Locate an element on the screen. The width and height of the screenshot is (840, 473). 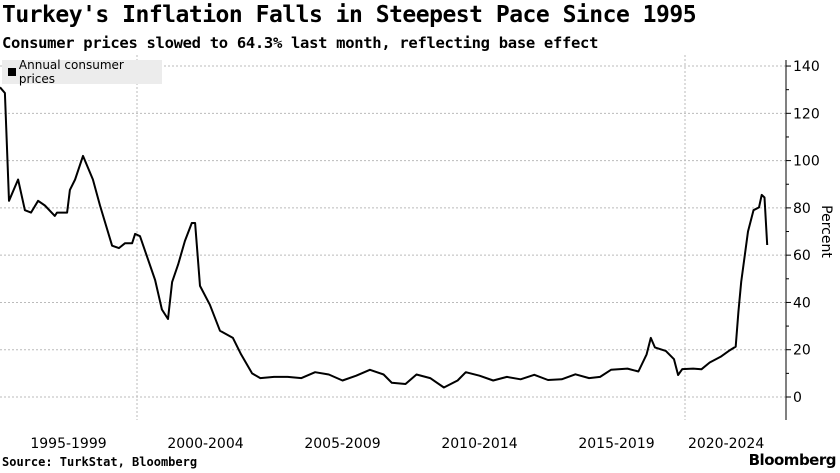
x-tick-label: 2005-2009 is located at coordinates (342, 444).